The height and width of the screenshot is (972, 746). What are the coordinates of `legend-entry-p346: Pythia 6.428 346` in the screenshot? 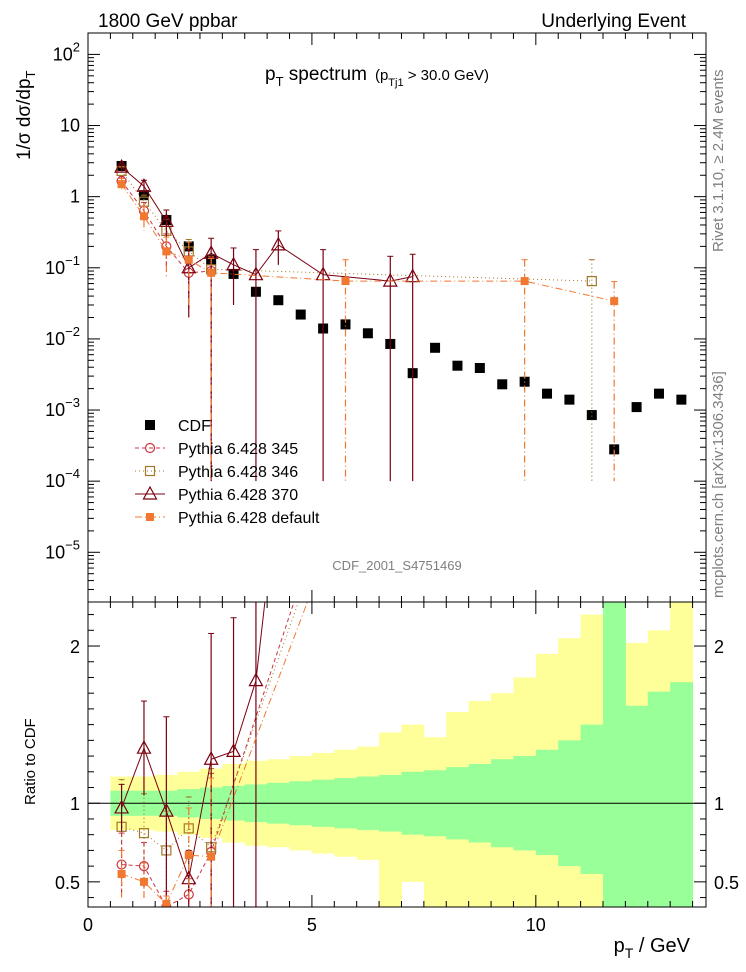 It's located at (216, 472).